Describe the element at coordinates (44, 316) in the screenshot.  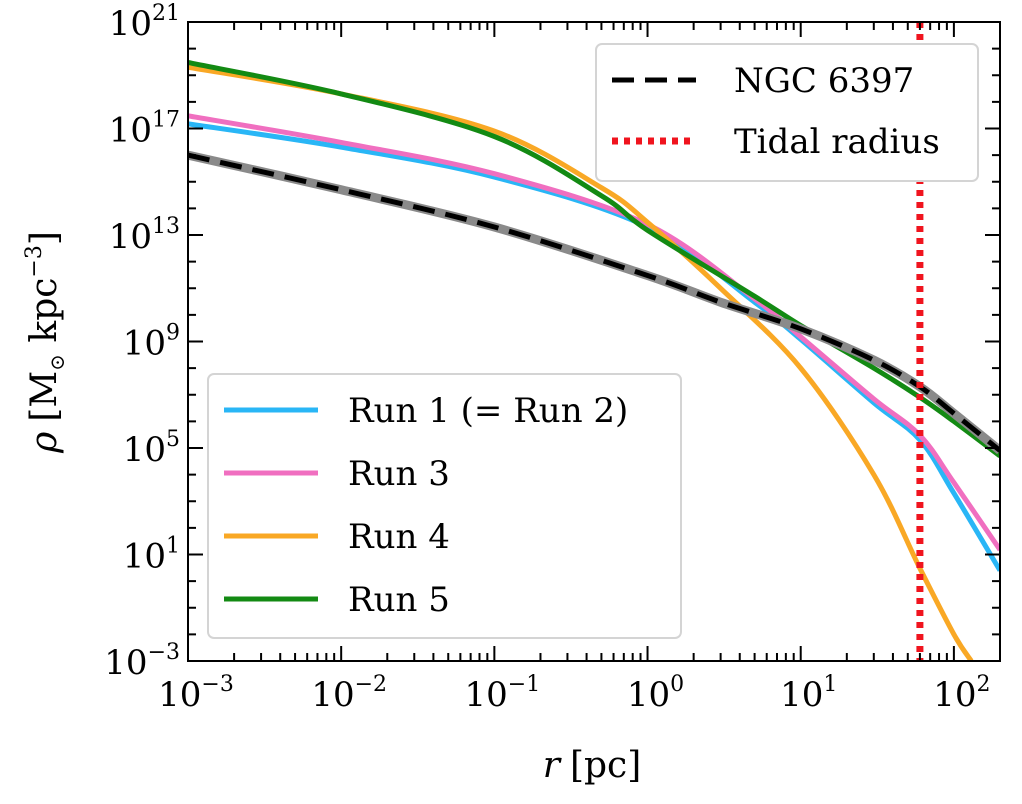
I see `y-axis-mid: kpc` at that location.